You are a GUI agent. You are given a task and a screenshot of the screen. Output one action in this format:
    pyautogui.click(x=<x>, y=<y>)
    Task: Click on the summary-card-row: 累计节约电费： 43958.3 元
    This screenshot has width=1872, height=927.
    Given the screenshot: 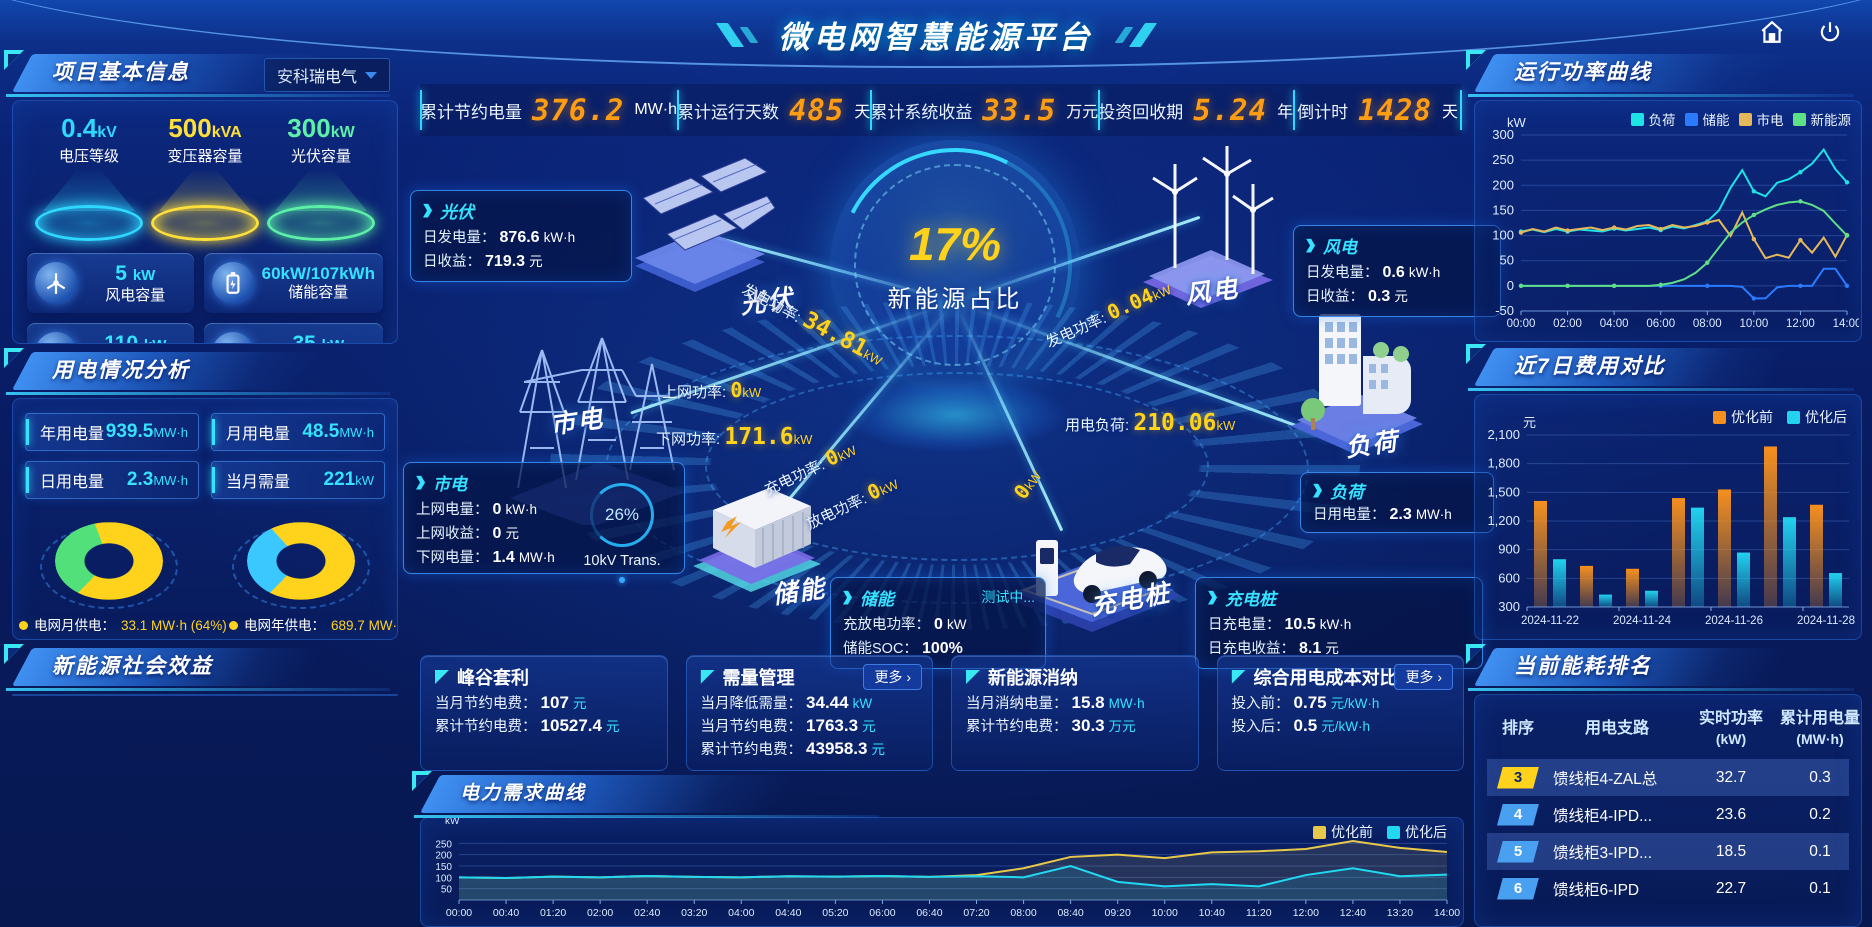 What is the action you would take?
    pyautogui.click(x=793, y=748)
    